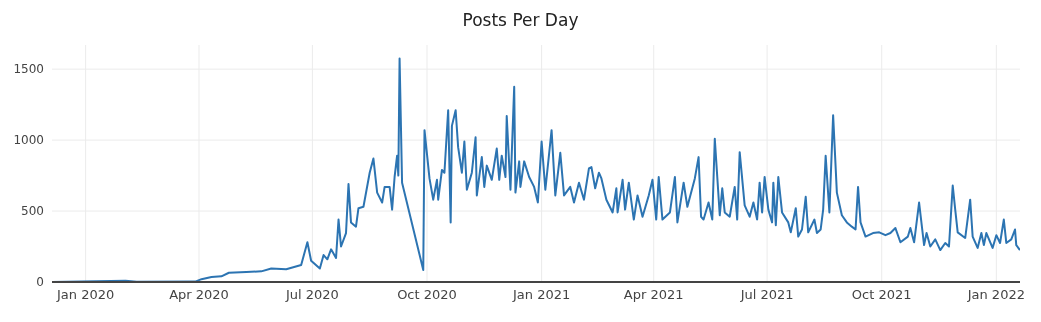 The width and height of the screenshot is (1041, 322). What do you see at coordinates (40, 282) in the screenshot?
I see `y-tick-label: 0` at bounding box center [40, 282].